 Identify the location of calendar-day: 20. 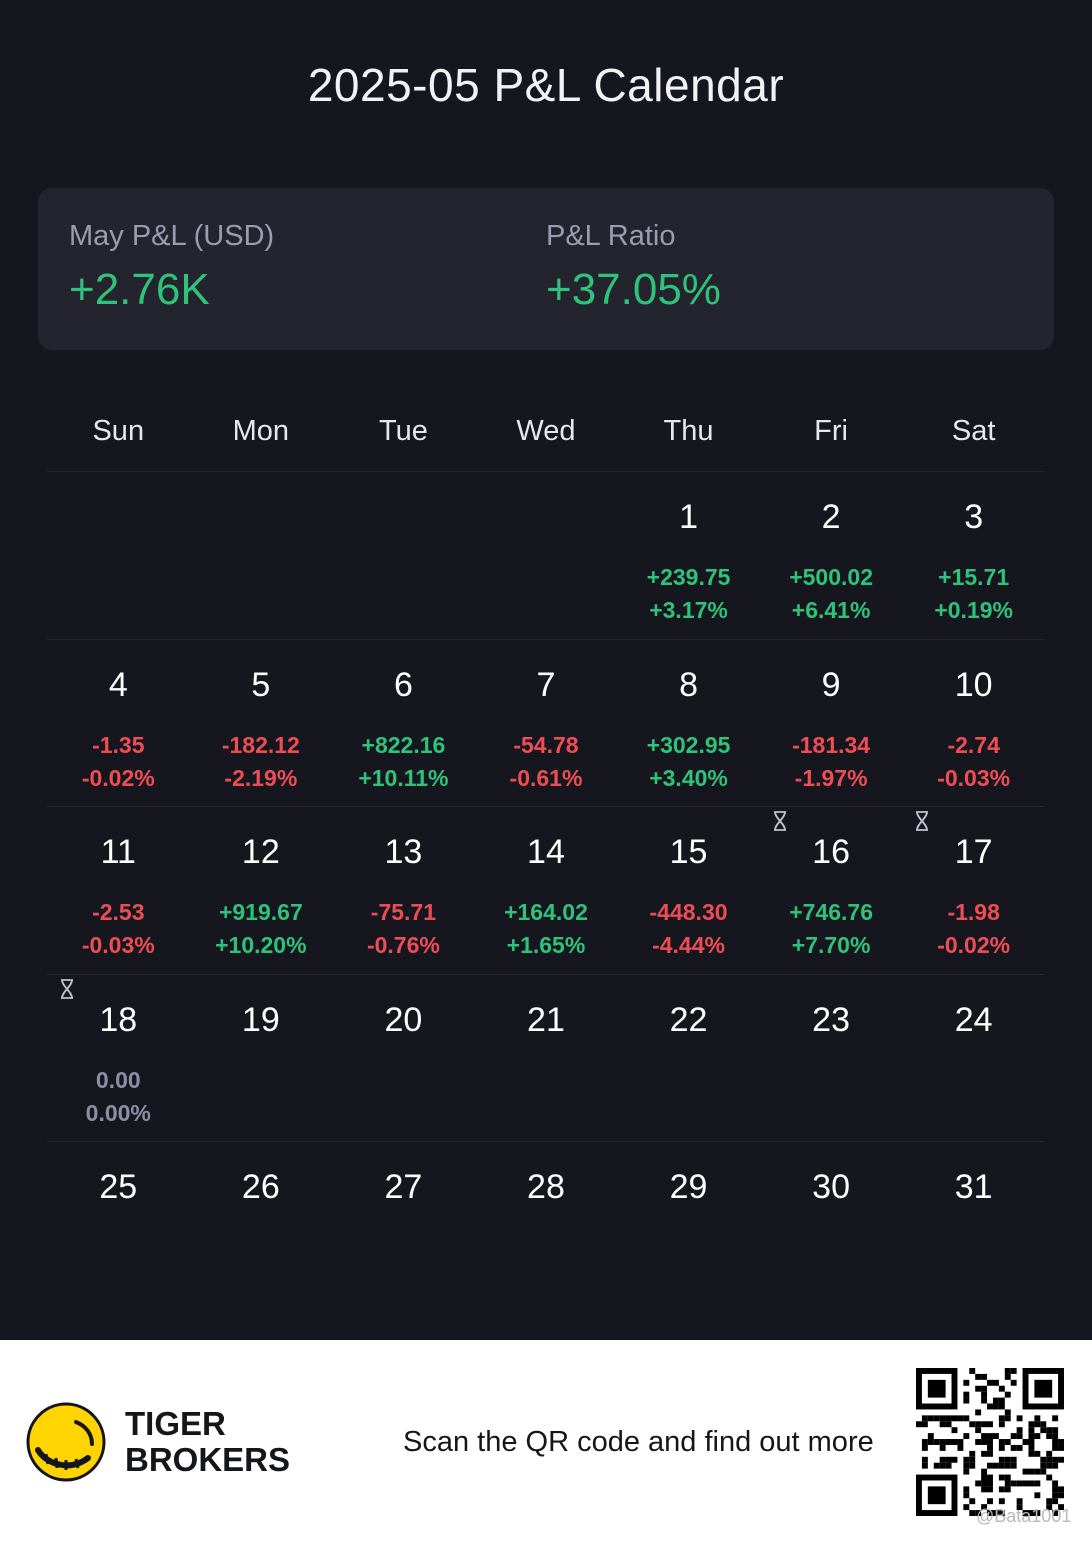
(403, 1058).